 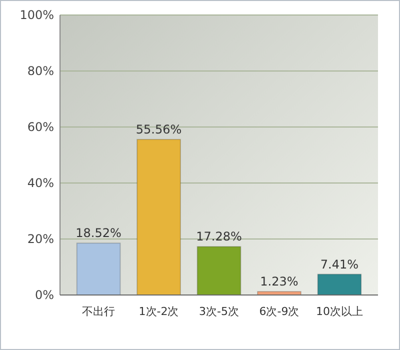 What do you see at coordinates (40, 127) in the screenshot?
I see `y-tick-label: 60%` at bounding box center [40, 127].